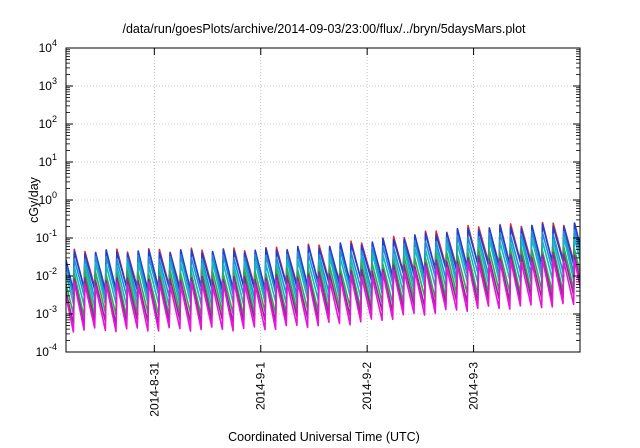 This screenshot has height=448, width=640. I want to click on y-tick-label: 10⁻⁴, so click(46, 350).